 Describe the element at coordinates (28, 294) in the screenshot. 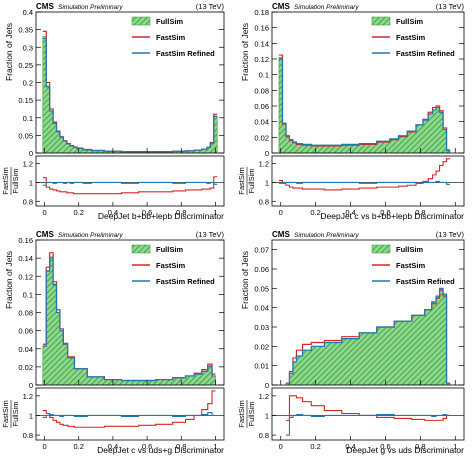

I see `y-tick-label: 0.1` at that location.